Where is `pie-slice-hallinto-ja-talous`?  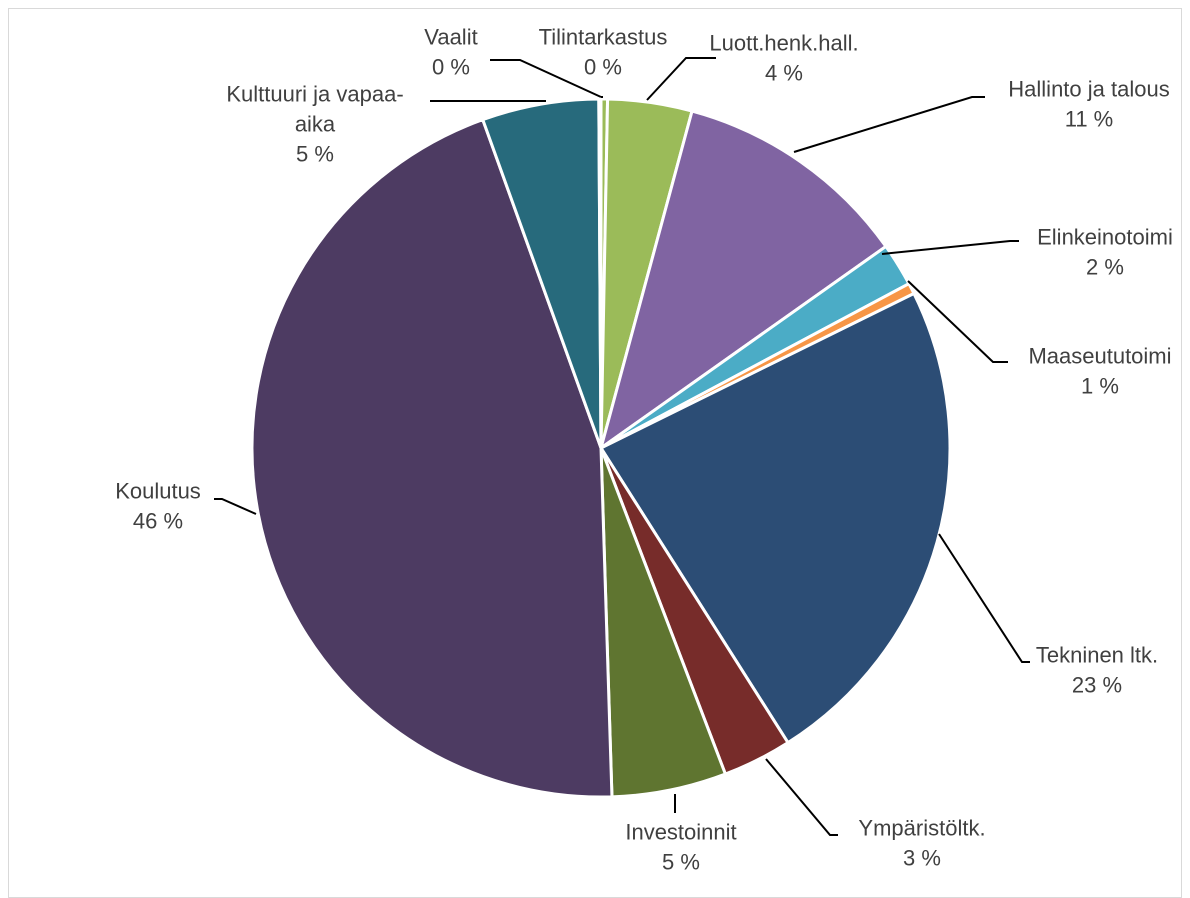
pie-slice-hallinto-ja-talous is located at coordinates (743, 280).